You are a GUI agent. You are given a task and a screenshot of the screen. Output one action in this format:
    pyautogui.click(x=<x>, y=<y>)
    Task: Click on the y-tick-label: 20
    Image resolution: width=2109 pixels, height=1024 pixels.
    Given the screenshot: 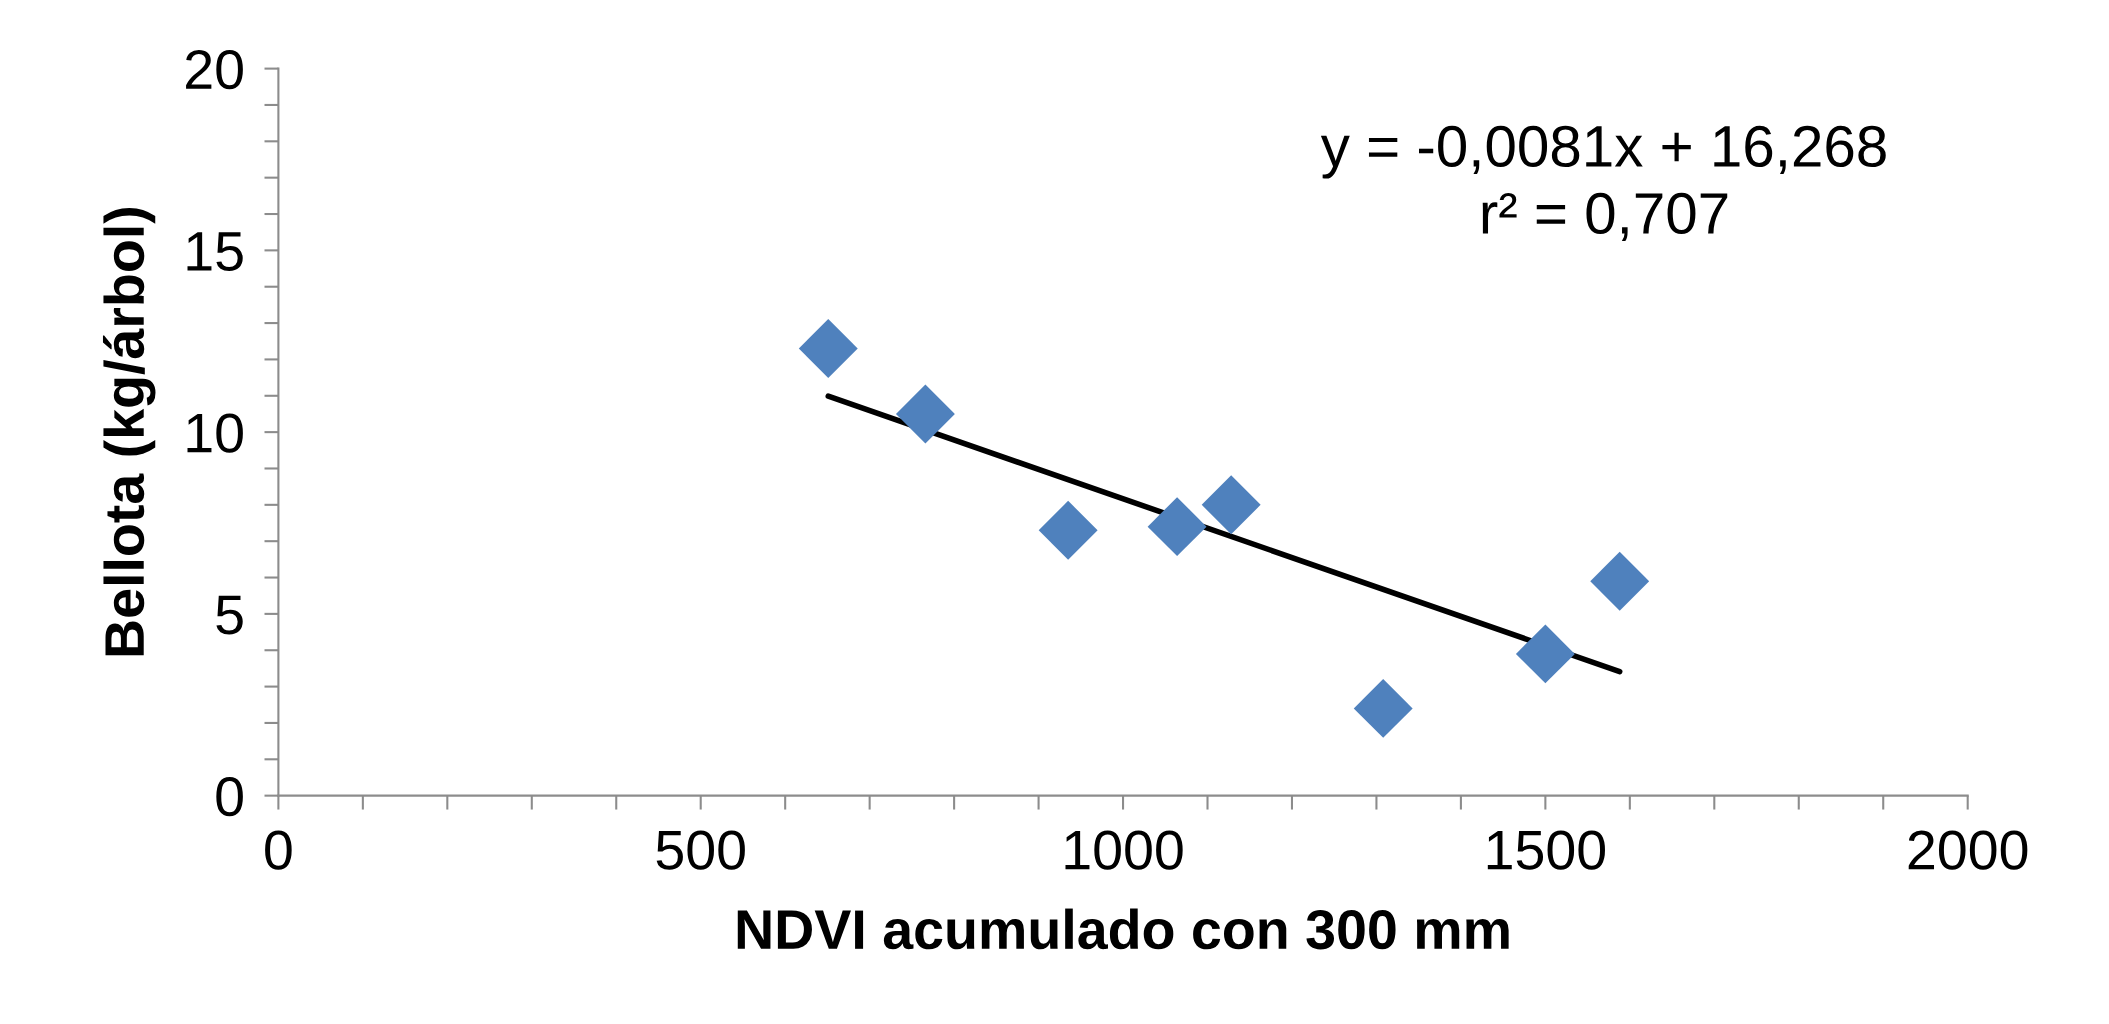 What is the action you would take?
    pyautogui.click(x=214, y=69)
    